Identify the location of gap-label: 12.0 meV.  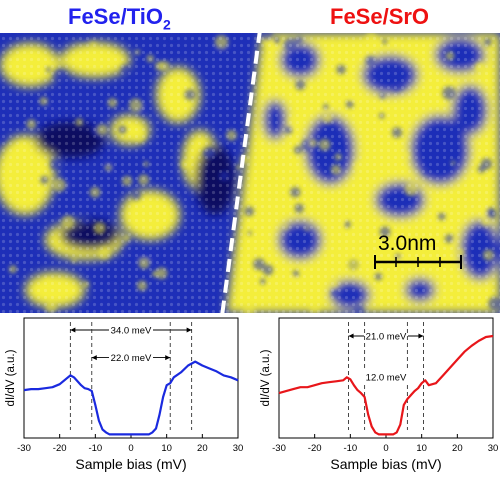
(386, 377).